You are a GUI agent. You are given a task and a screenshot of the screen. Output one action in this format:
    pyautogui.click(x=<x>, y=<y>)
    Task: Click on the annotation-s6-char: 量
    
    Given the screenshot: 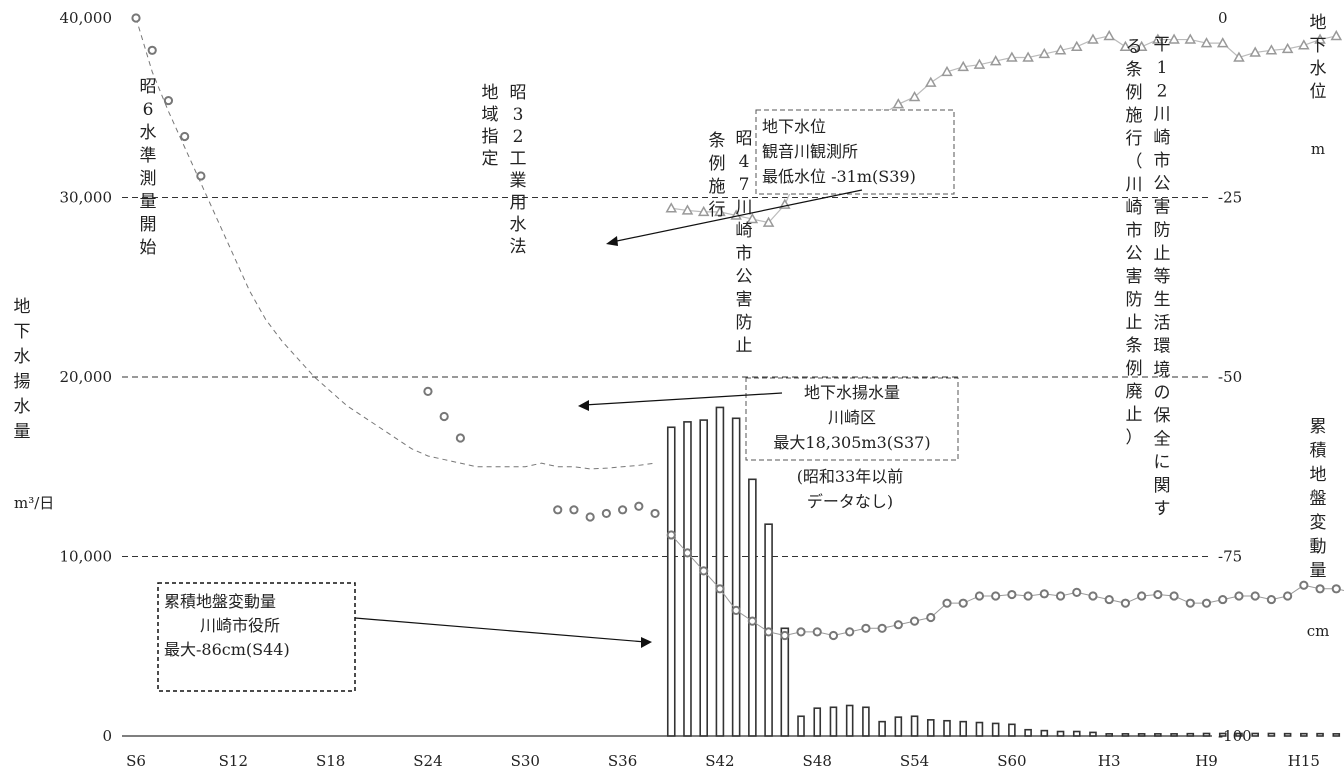 What is the action you would take?
    pyautogui.click(x=148, y=202)
    